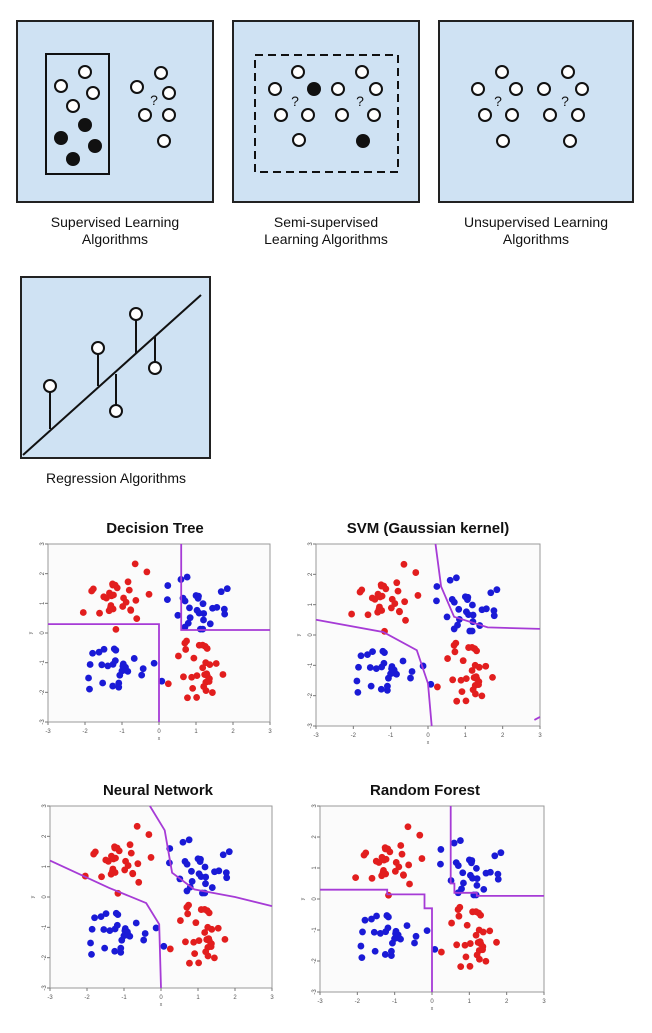  Describe the element at coordinates (158, 790) in the screenshot. I see `plot-title-neural-network: Neural Network` at that location.